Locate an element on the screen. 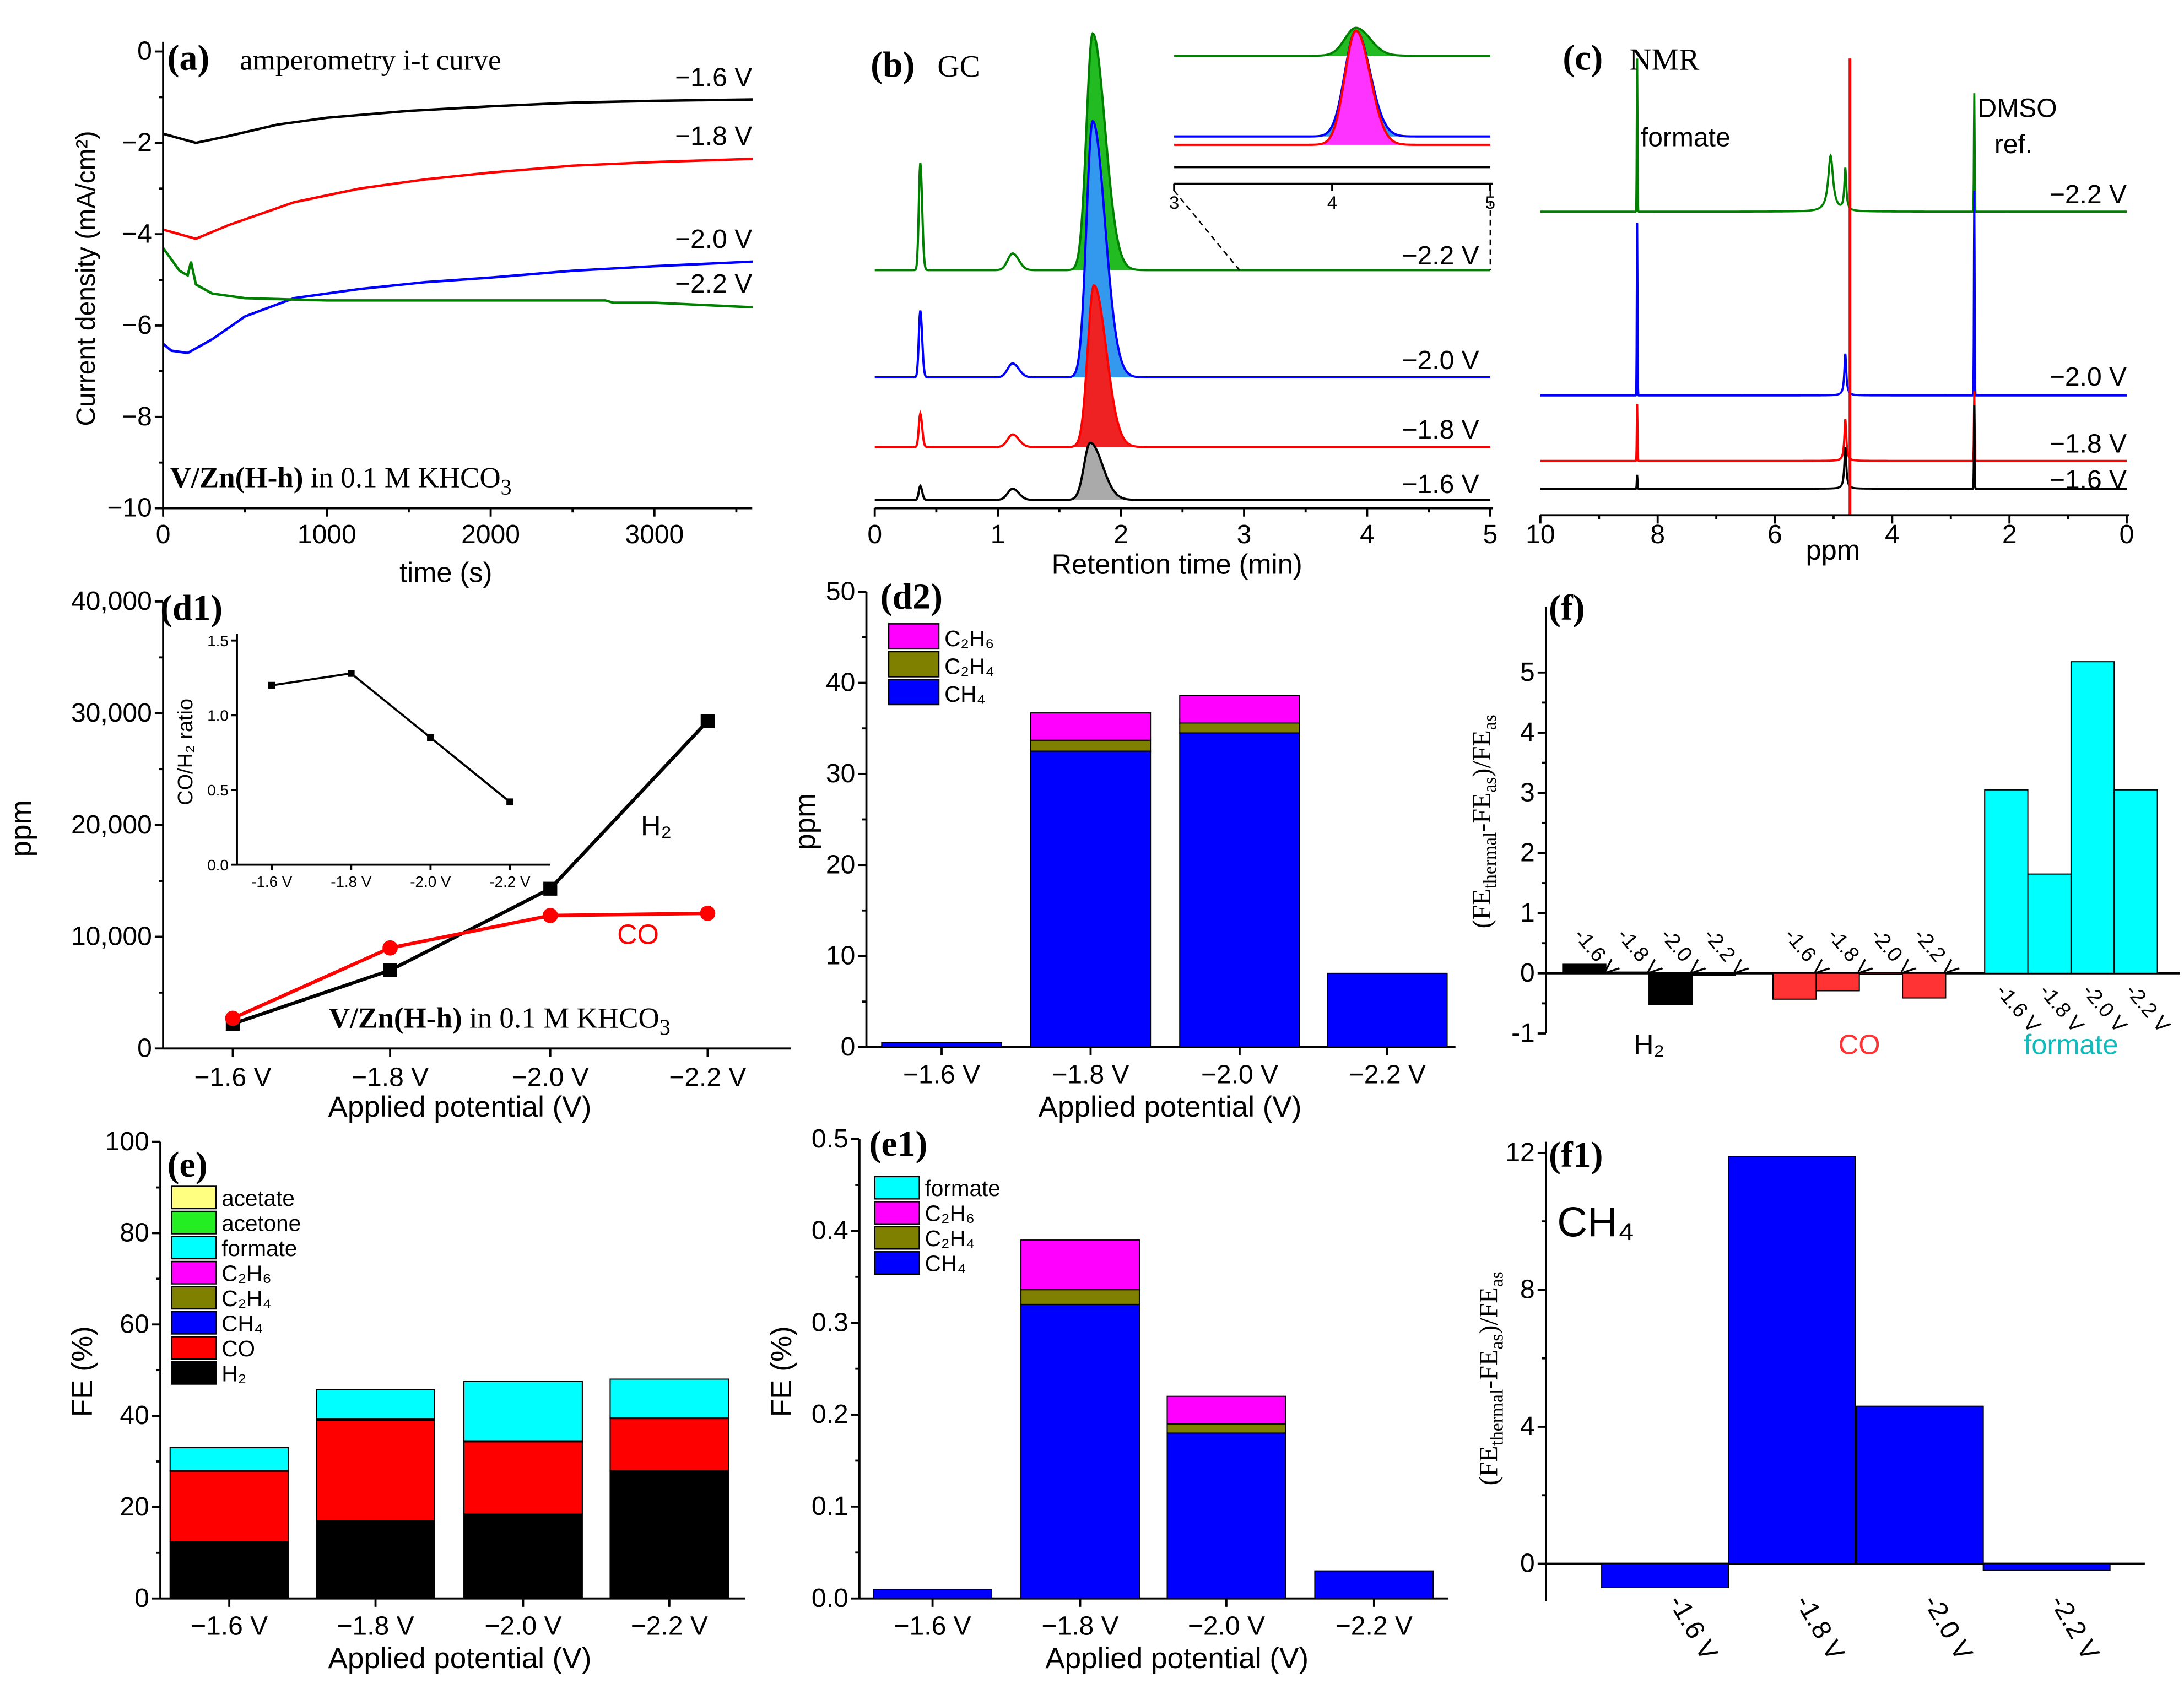 The image size is (2184, 1689). panel-e-y-tick-label: 40 is located at coordinates (134, 1415).